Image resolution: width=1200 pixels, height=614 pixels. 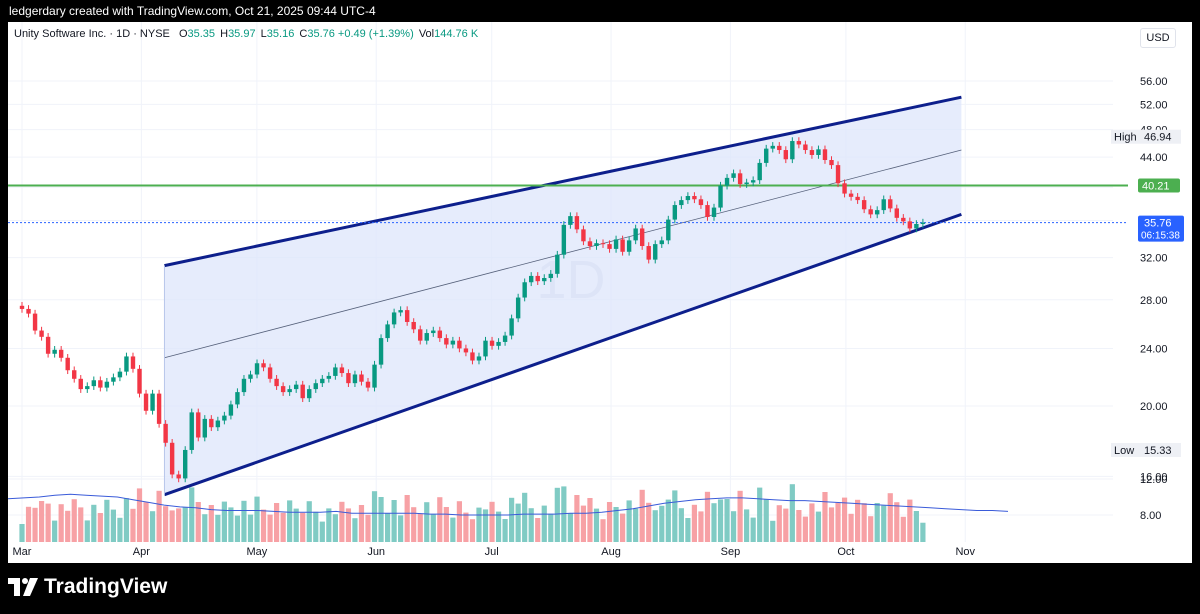 What do you see at coordinates (731, 552) in the screenshot?
I see `x-tick-label-6: Sep` at bounding box center [731, 552].